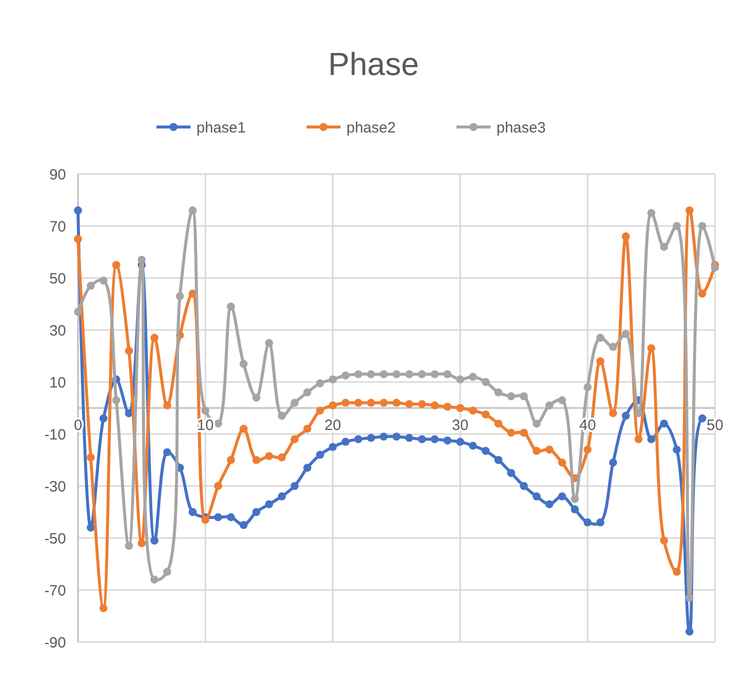 The width and height of the screenshot is (747, 675). I want to click on legend-label: phase1, so click(221, 127).